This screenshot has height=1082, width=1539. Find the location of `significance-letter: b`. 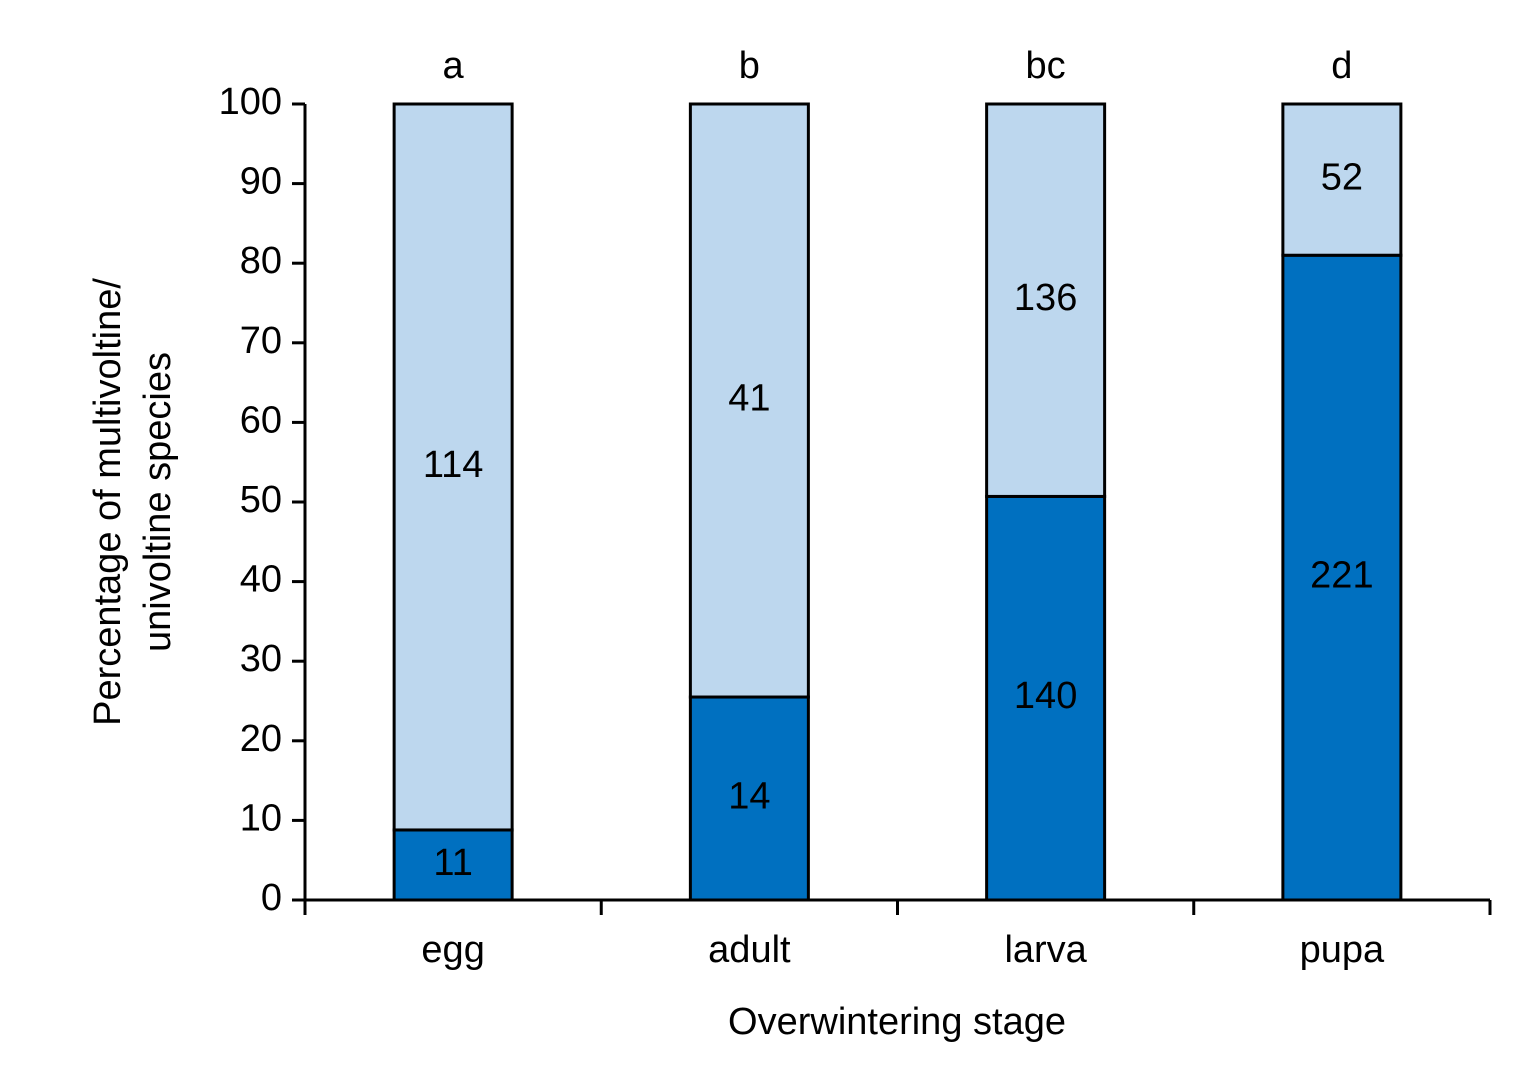

significance-letter: b is located at coordinates (749, 66).